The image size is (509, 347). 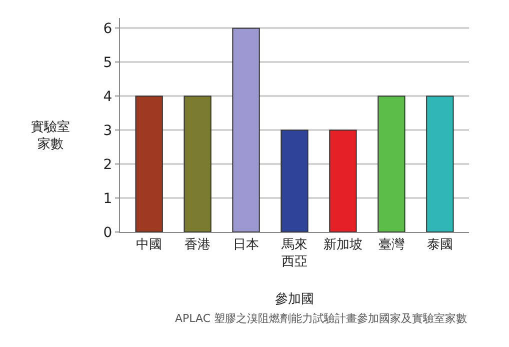 What do you see at coordinates (107, 63) in the screenshot?
I see `y-tick-label: 5` at bounding box center [107, 63].